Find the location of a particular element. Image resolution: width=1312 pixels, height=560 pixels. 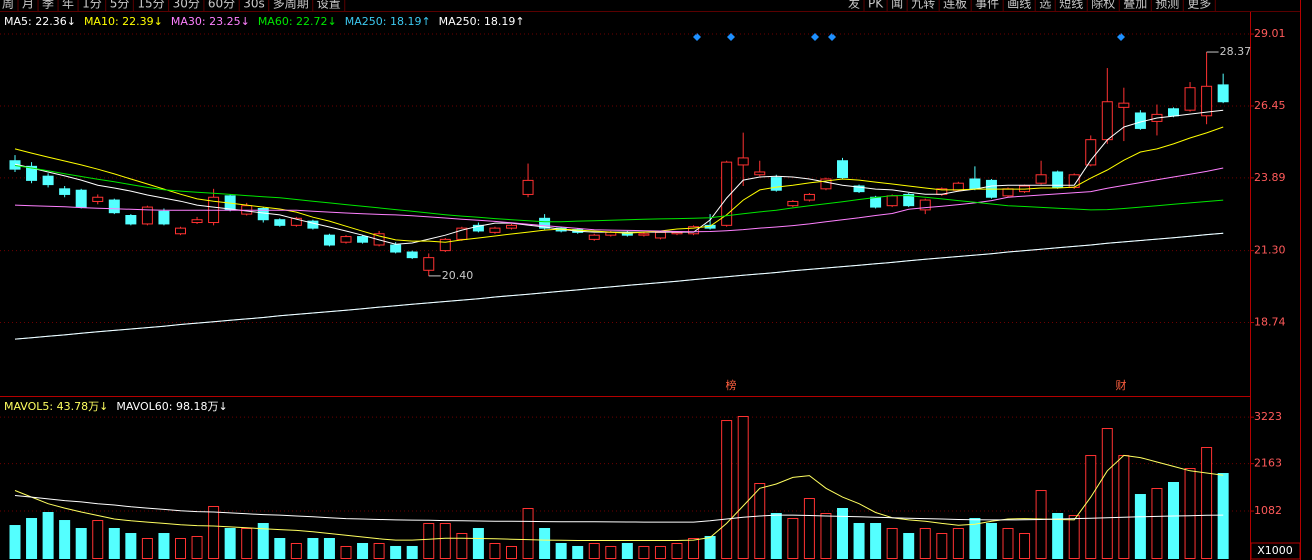

toolbar-button: 除权 is located at coordinates (1103, 5).